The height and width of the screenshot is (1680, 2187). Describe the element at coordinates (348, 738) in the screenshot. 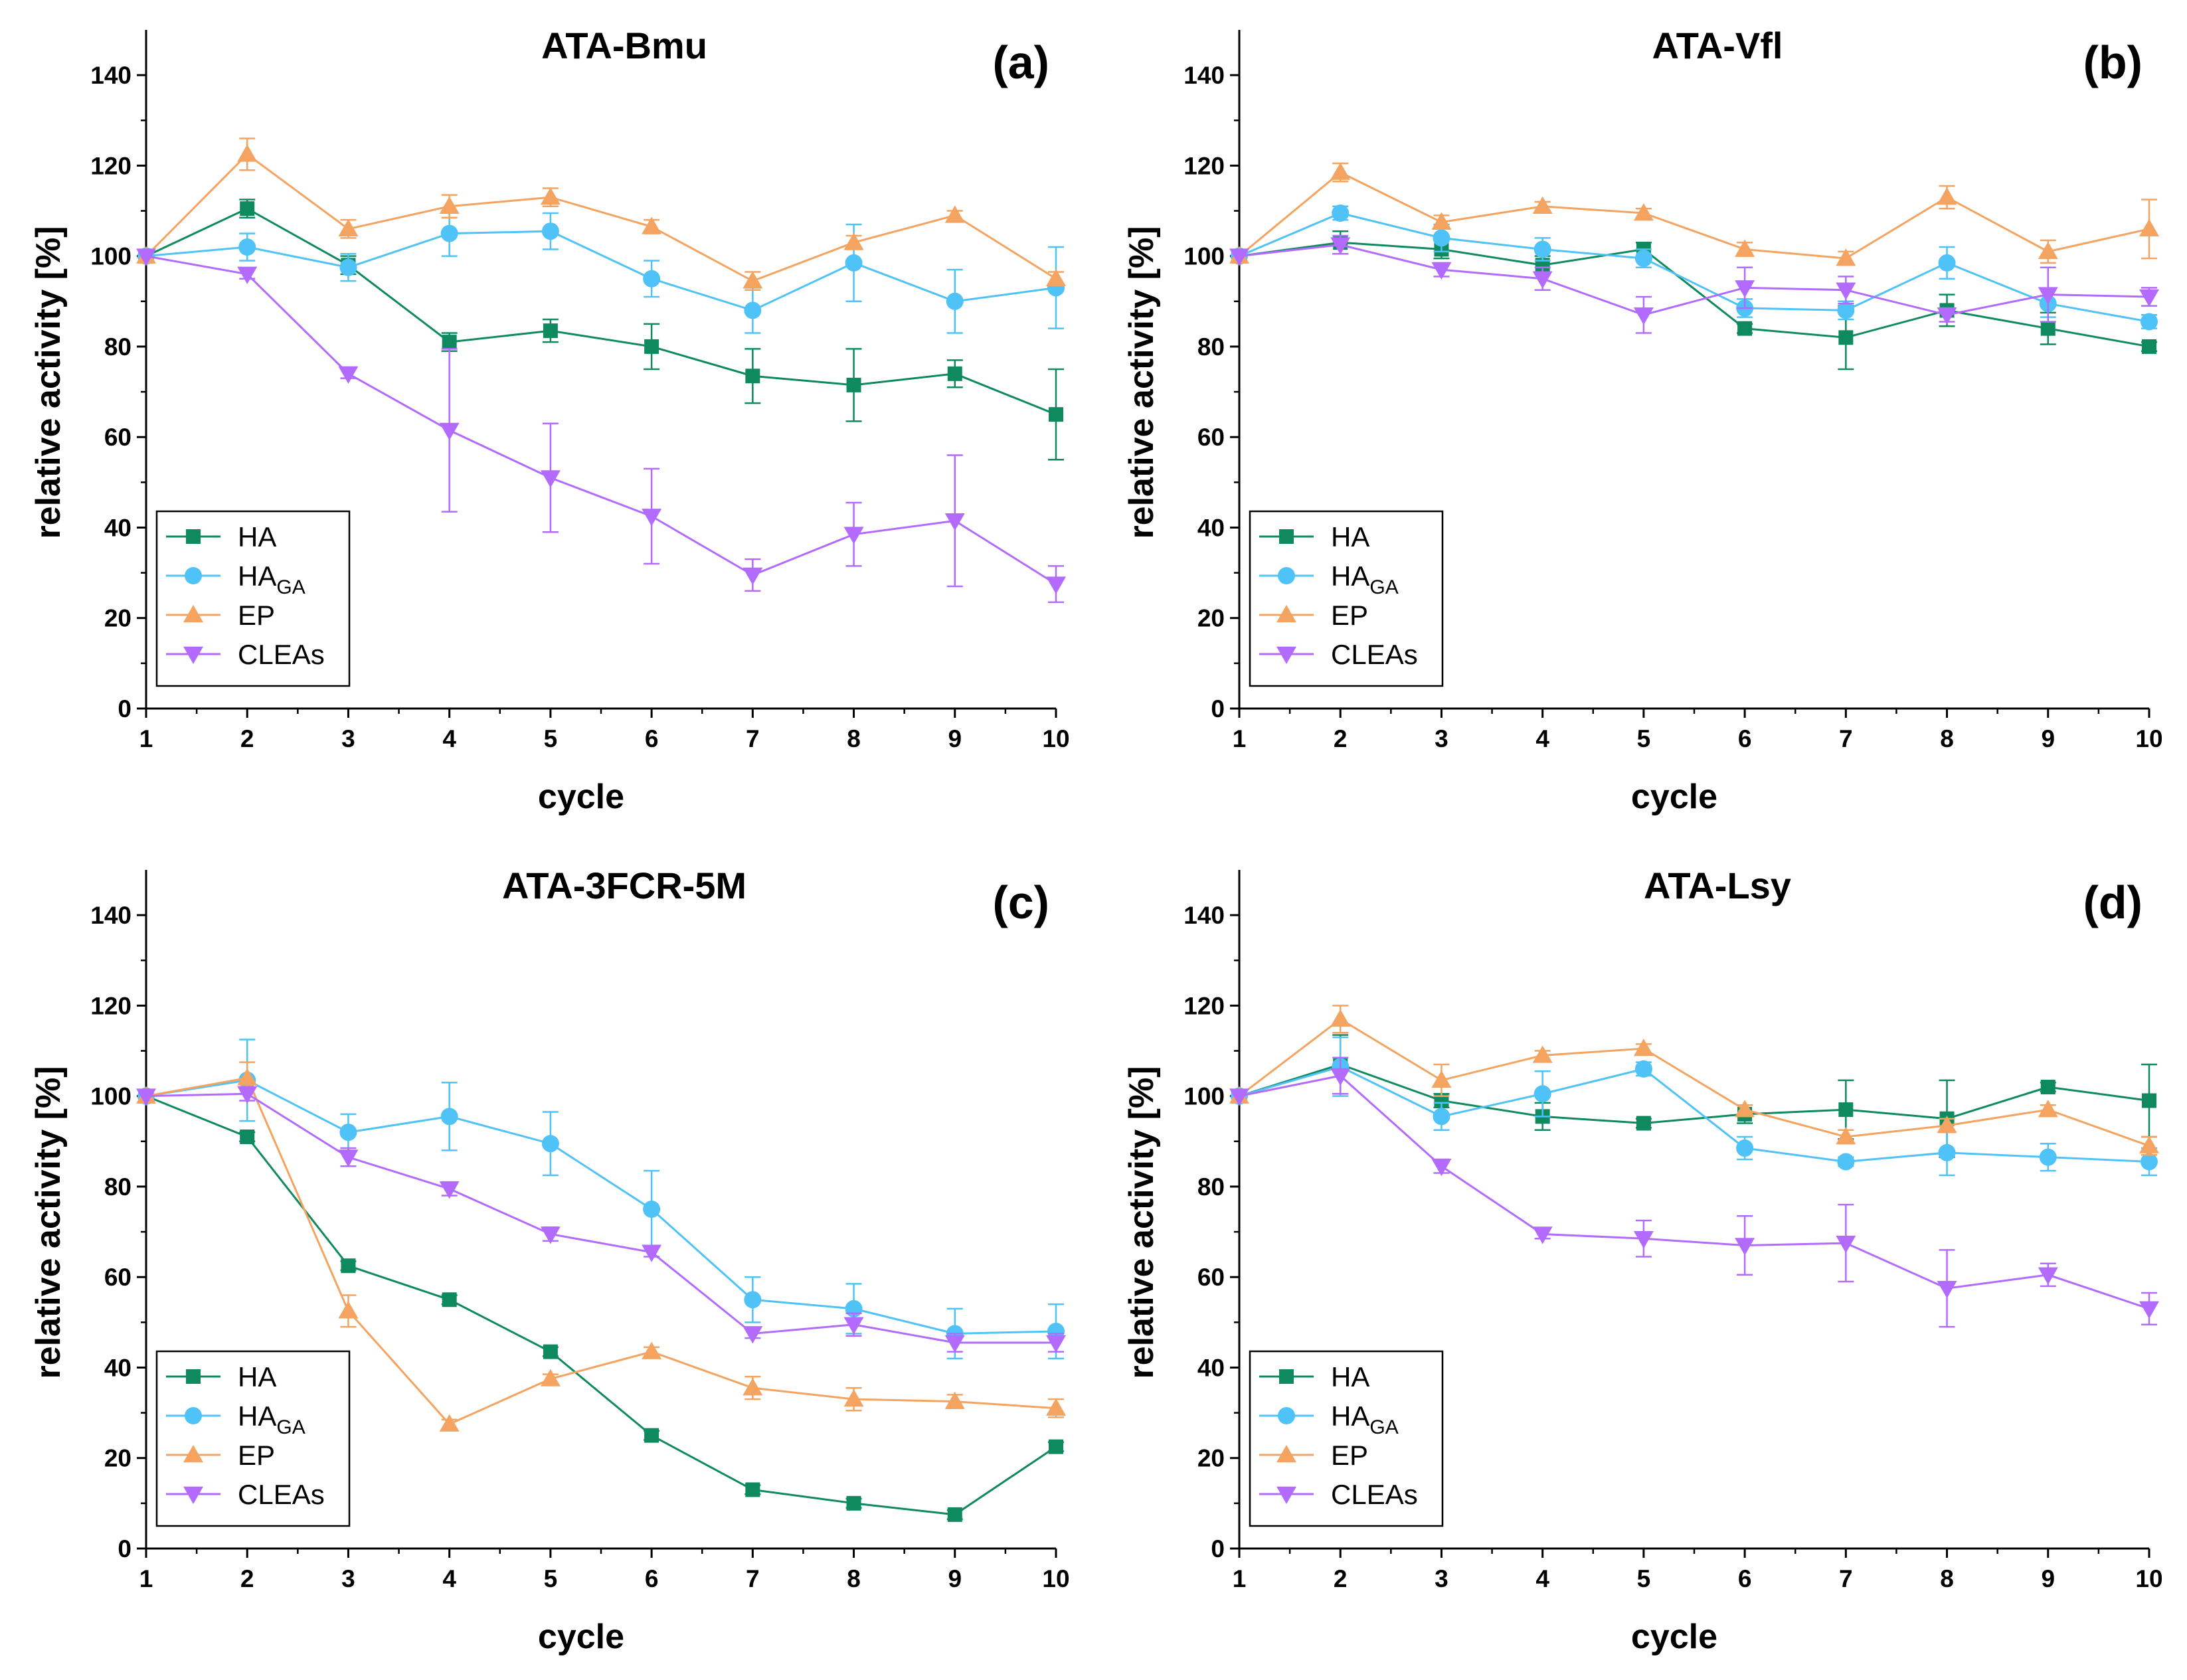

I see `x-tick-label: 3` at that location.